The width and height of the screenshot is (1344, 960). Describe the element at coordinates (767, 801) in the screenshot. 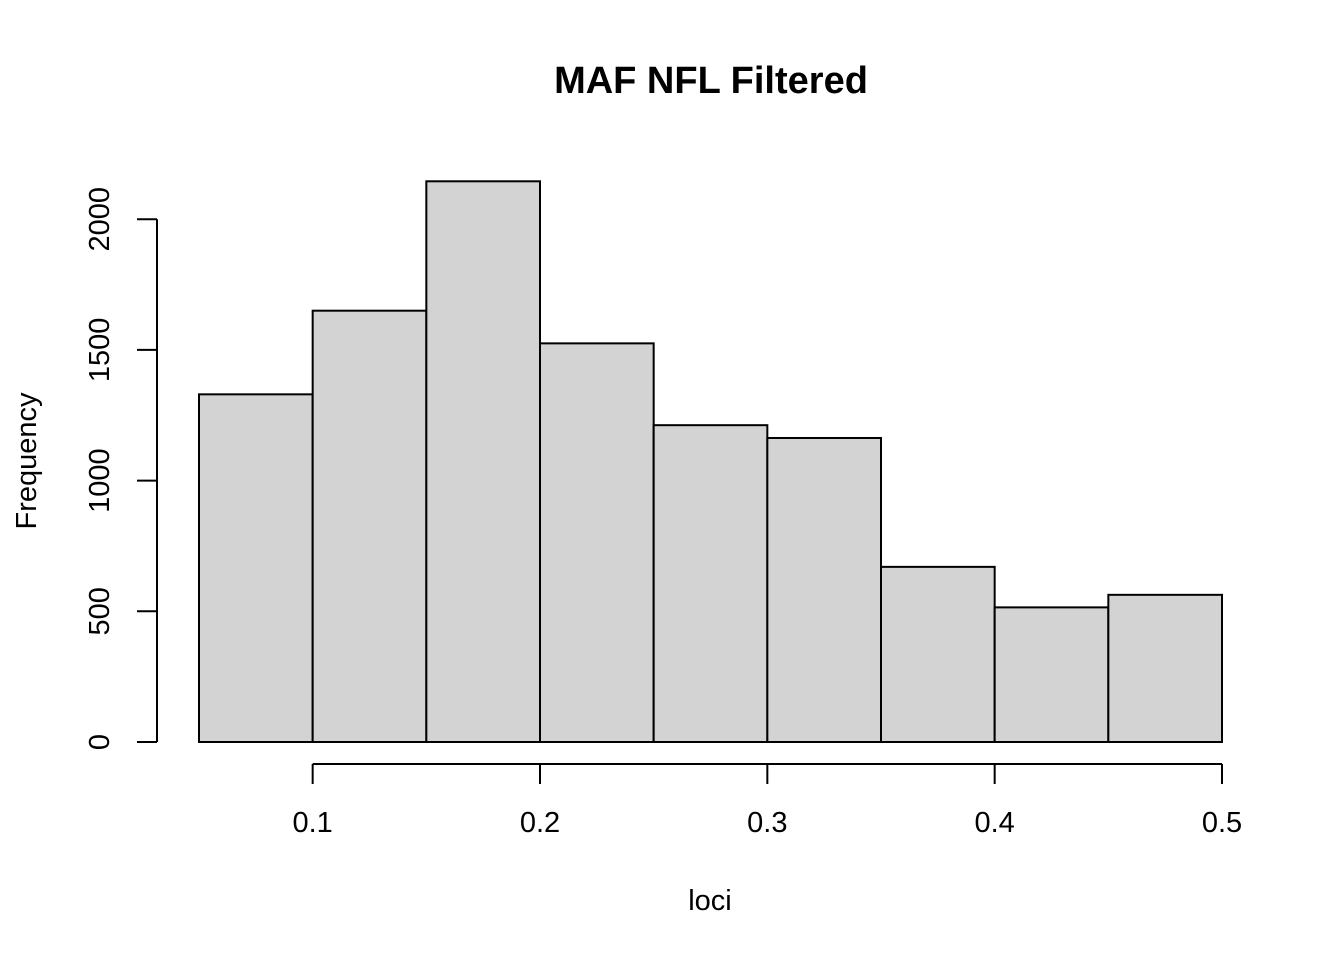

I see `x-axis: 0.1 0.2 0.3 0.4 0.5` at that location.